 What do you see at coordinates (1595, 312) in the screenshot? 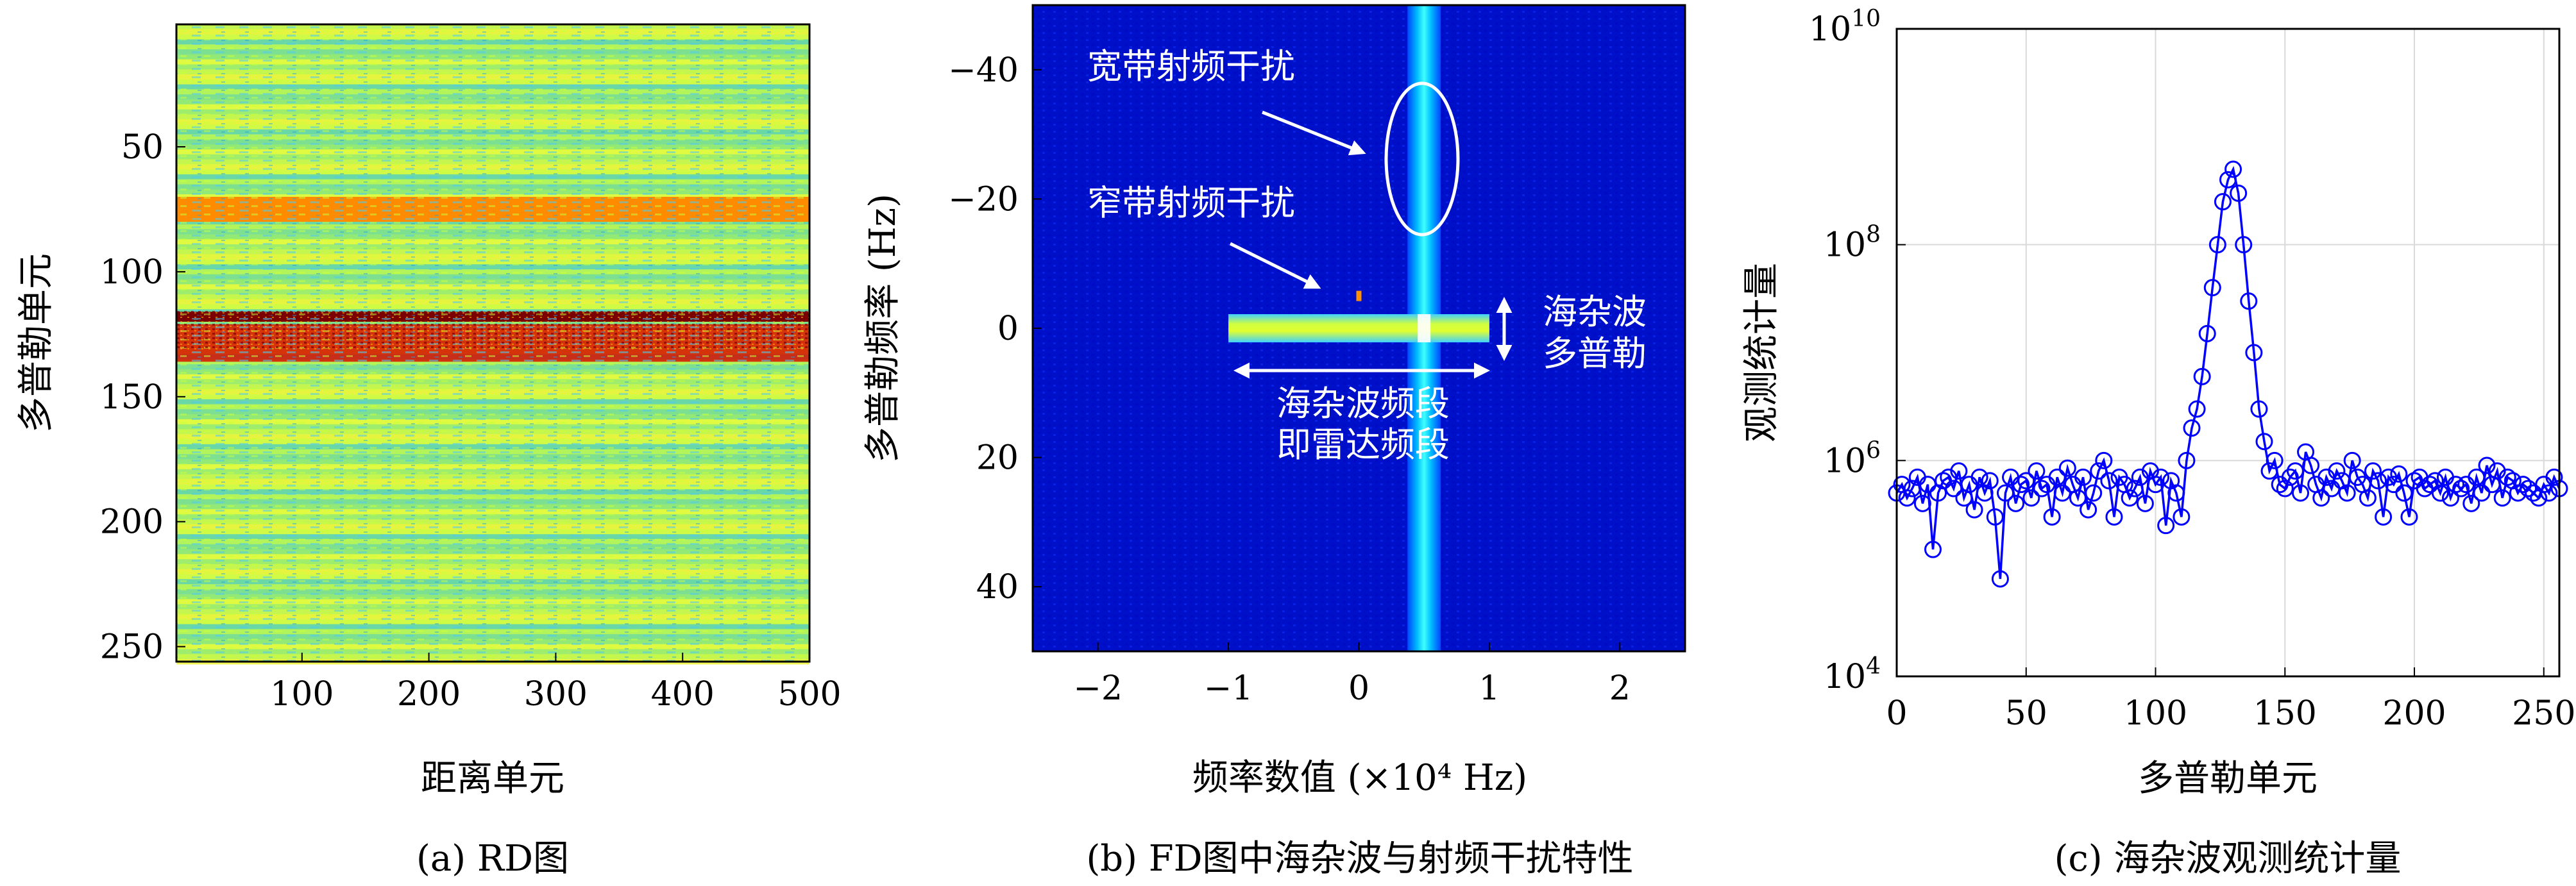
I see `sea-doppler-label-1: 海杂波` at bounding box center [1595, 312].